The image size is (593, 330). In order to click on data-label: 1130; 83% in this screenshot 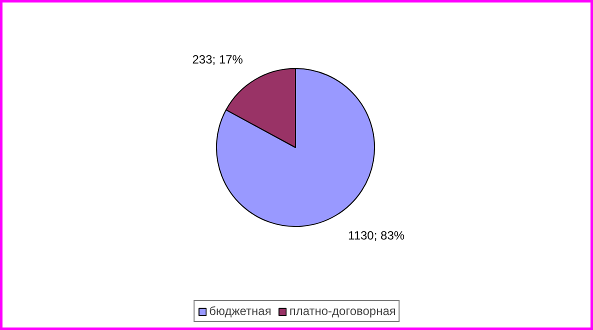, I will do `click(376, 235)`.